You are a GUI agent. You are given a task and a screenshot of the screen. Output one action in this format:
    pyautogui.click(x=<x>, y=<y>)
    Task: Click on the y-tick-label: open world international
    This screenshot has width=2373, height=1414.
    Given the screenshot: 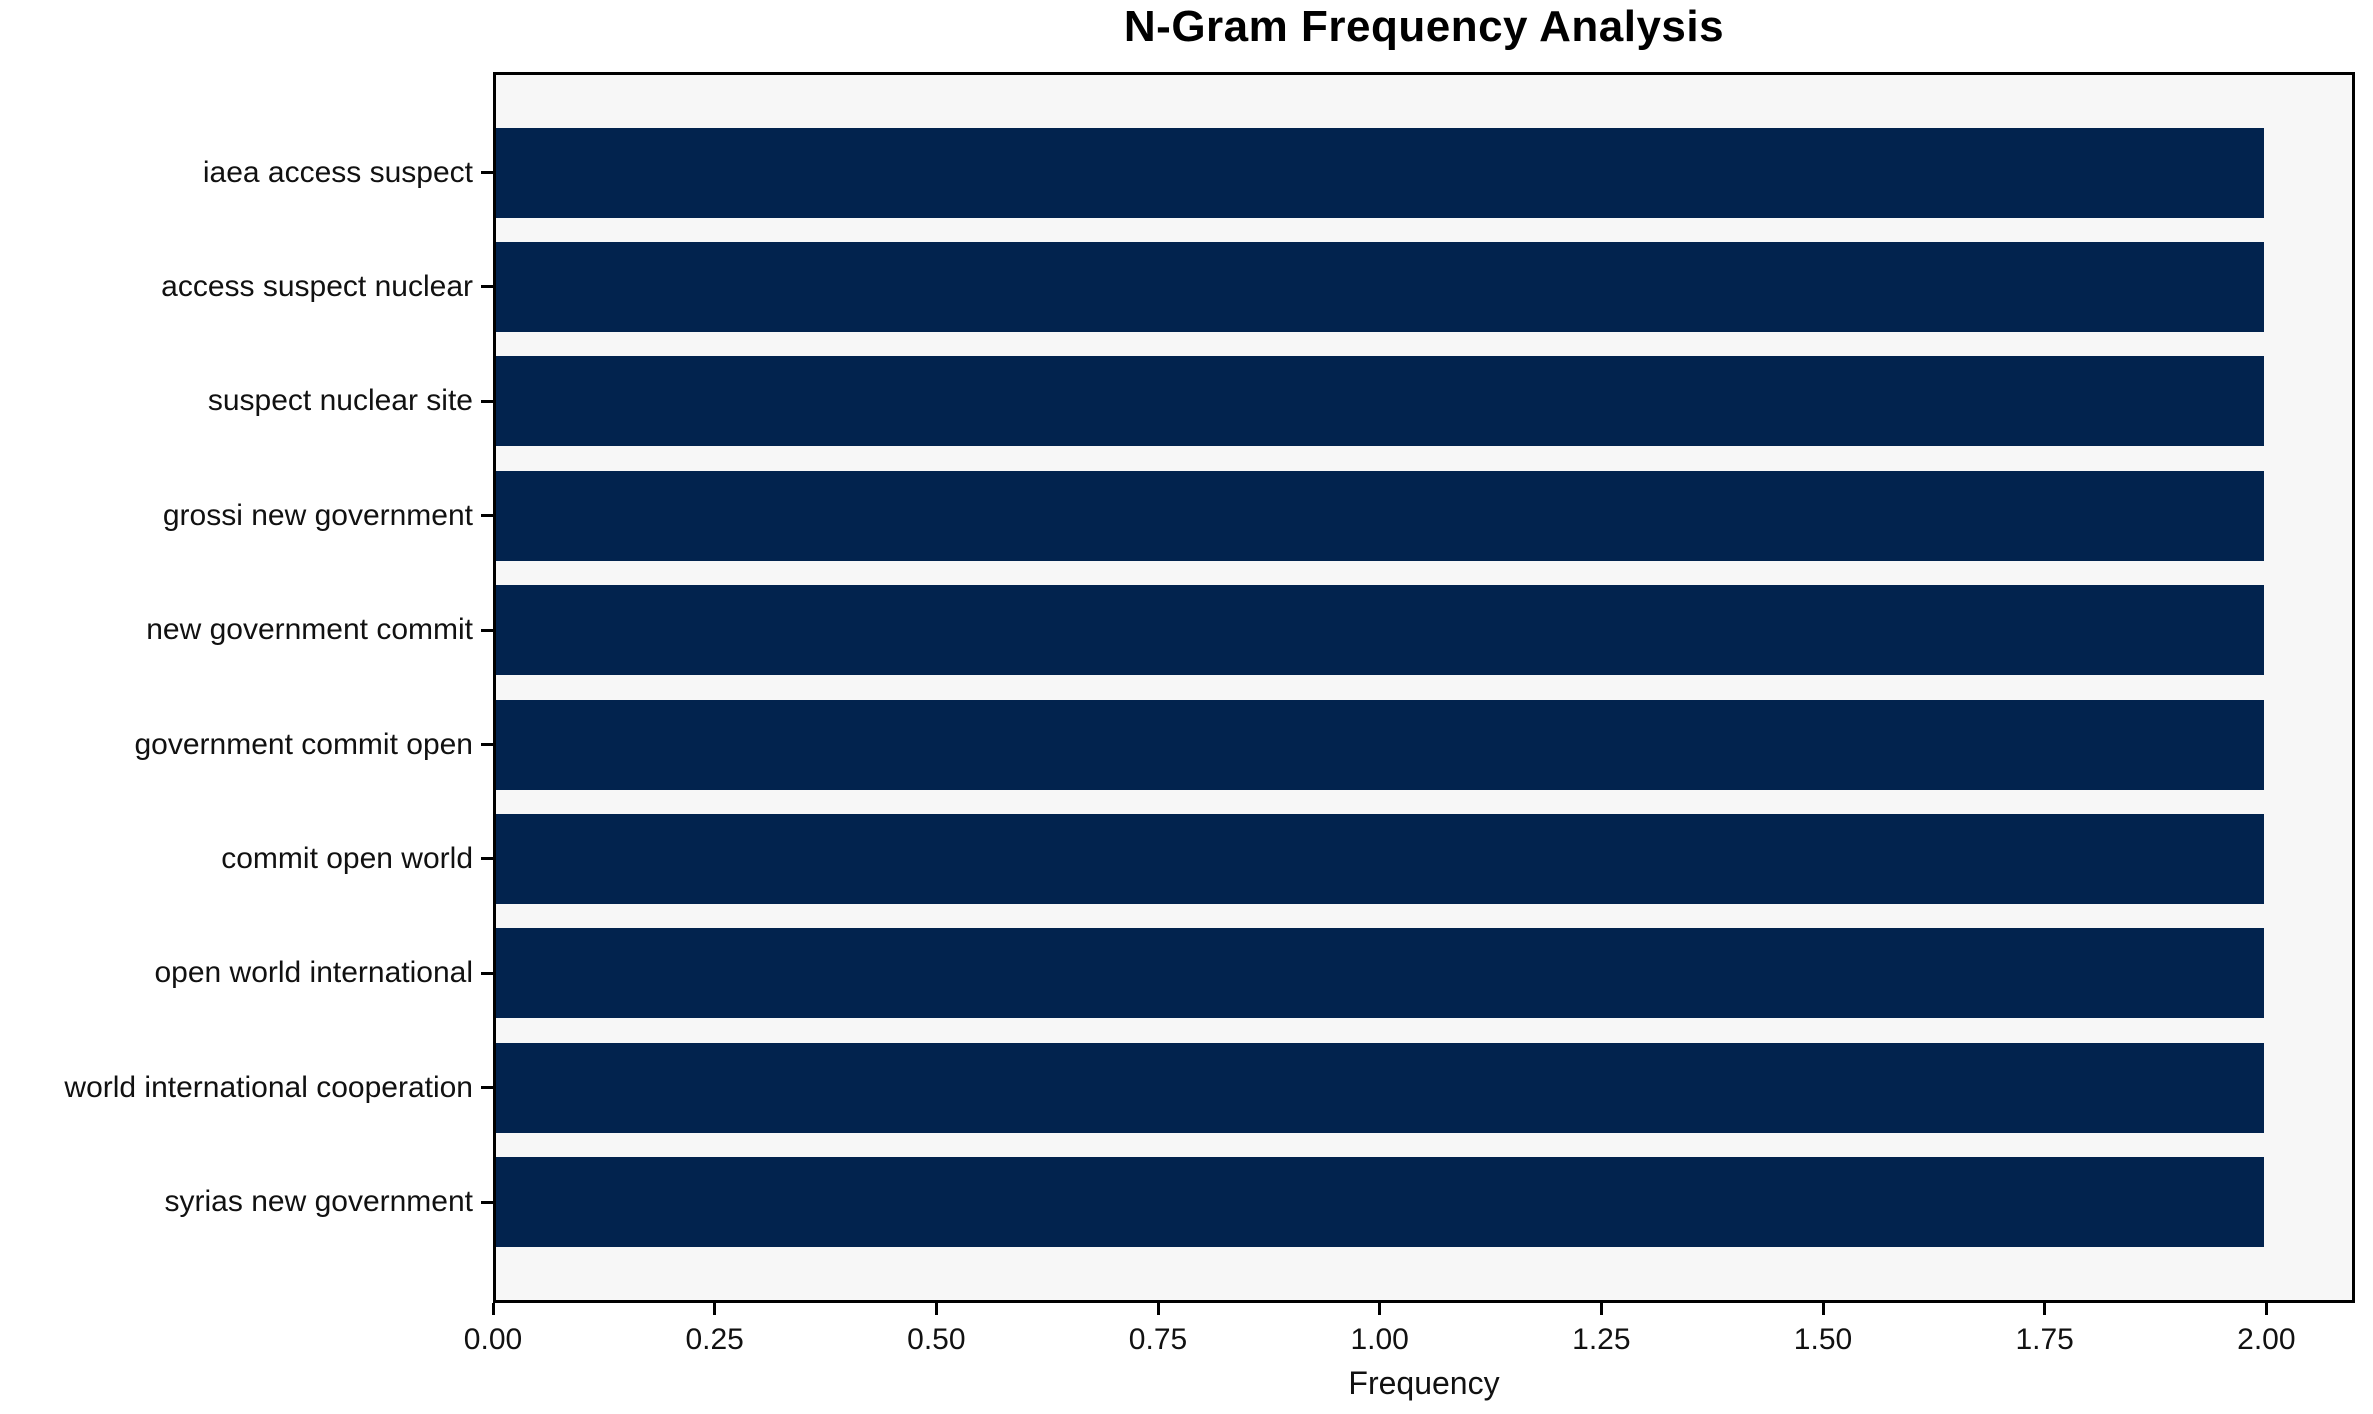 What is the action you would take?
    pyautogui.click(x=313, y=973)
    